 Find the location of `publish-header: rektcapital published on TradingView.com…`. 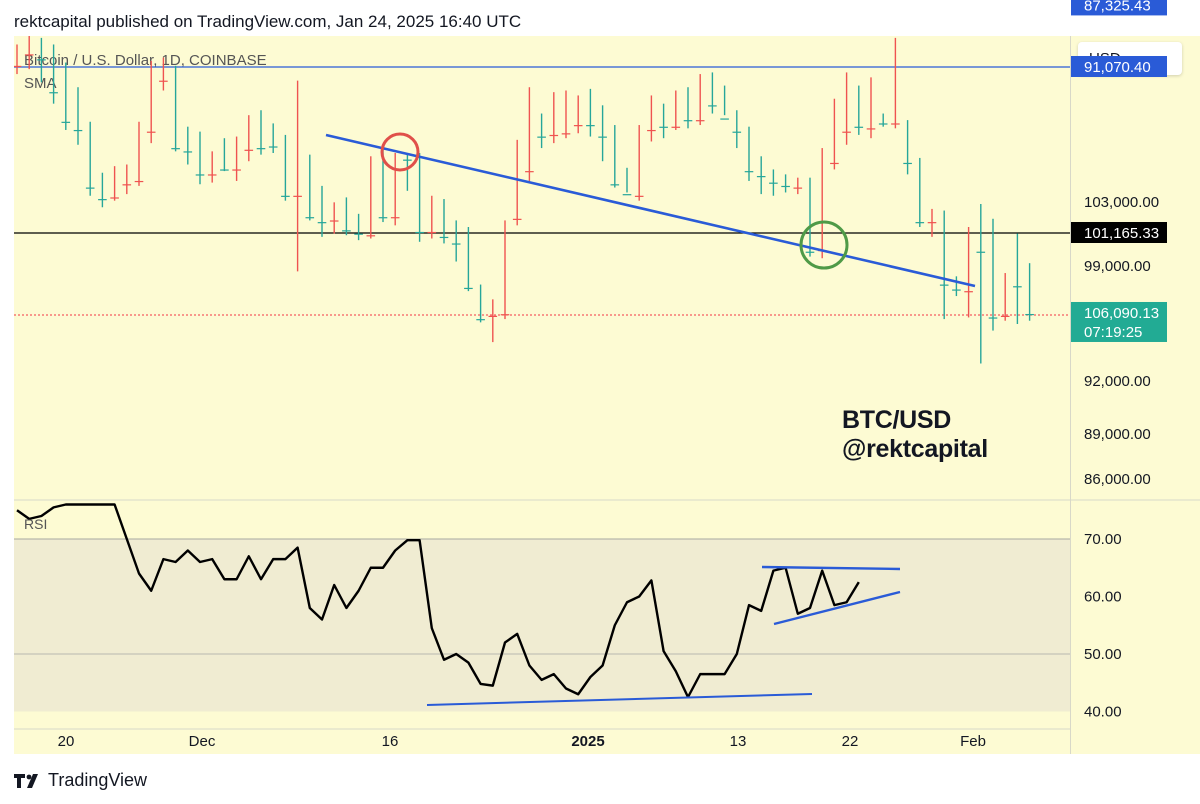

publish-header: rektcapital published on TradingView.com… is located at coordinates (268, 21).